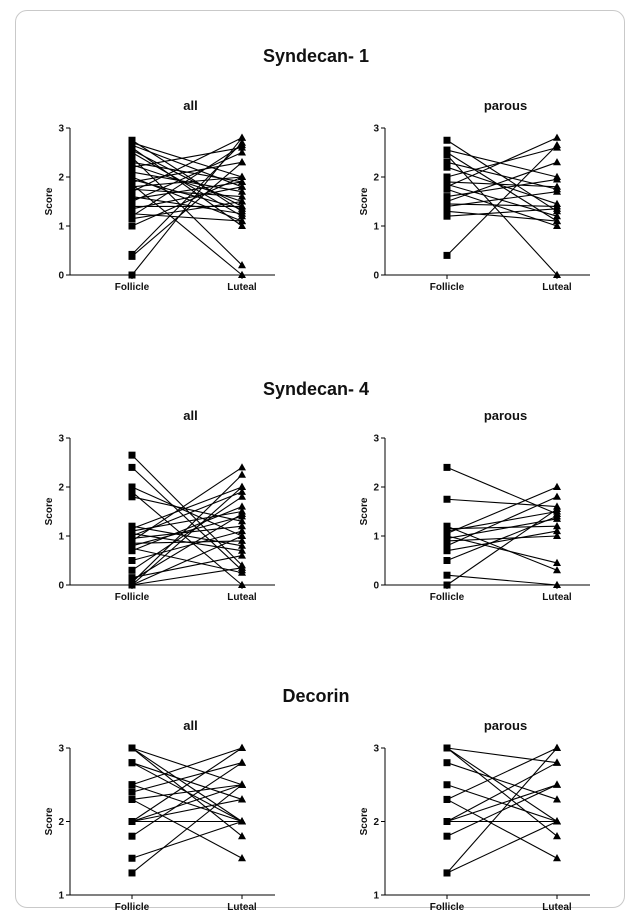  What do you see at coordinates (447, 287) in the screenshot?
I see `x-tick-label: Follicle` at bounding box center [447, 287].